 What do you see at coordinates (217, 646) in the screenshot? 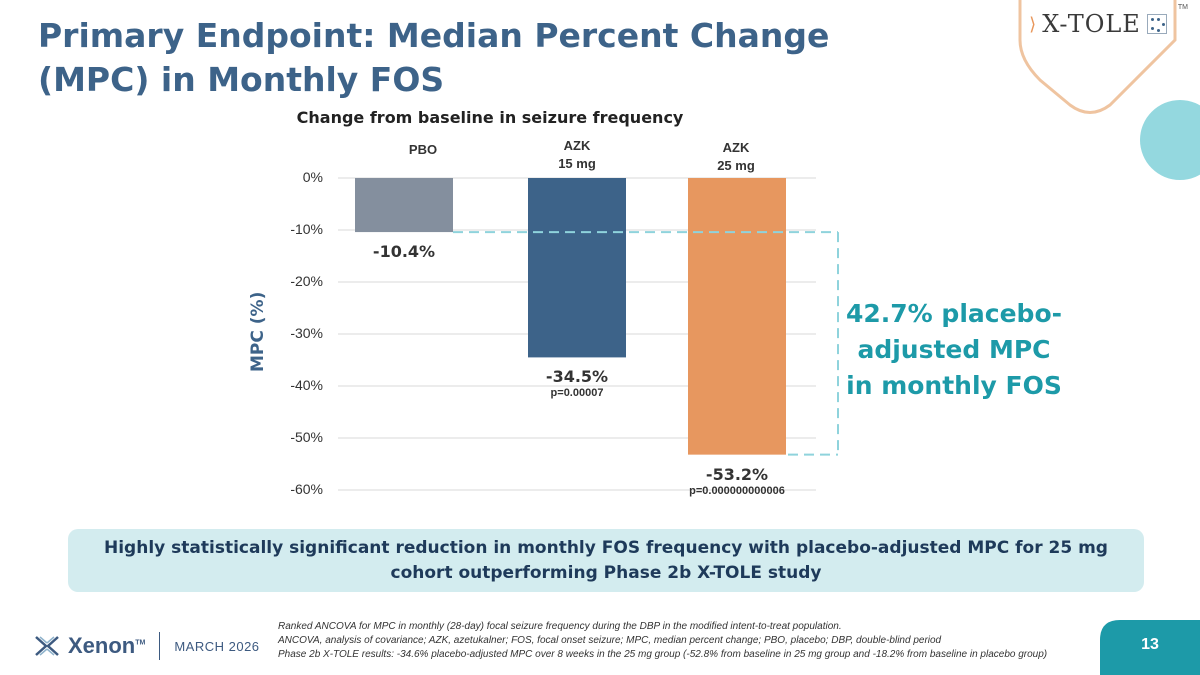
I see `presentation-date: MARCH 2026` at bounding box center [217, 646].